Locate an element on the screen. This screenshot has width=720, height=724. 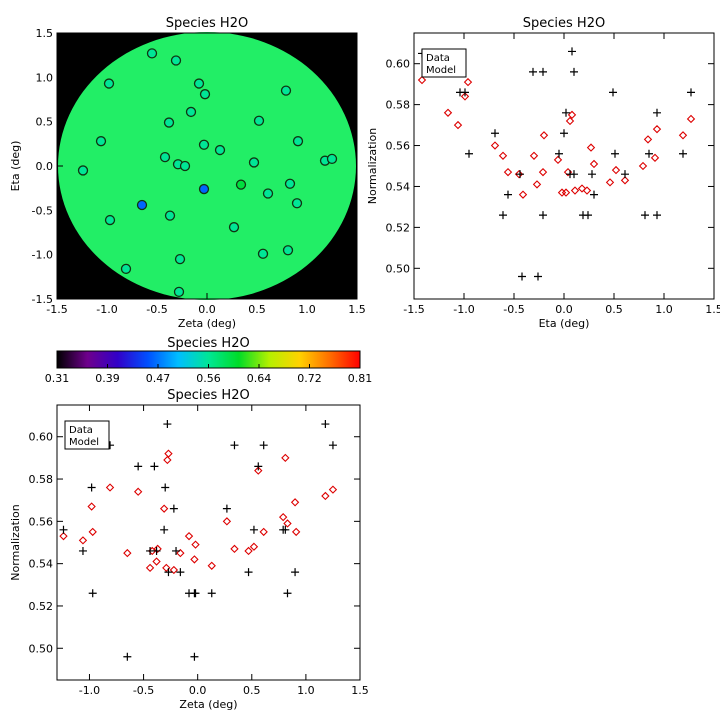
colorbar: Species H2O 0.31 0.39 0.47 0.56 0.64 0.72 0.81 is located at coordinates (209, 360).